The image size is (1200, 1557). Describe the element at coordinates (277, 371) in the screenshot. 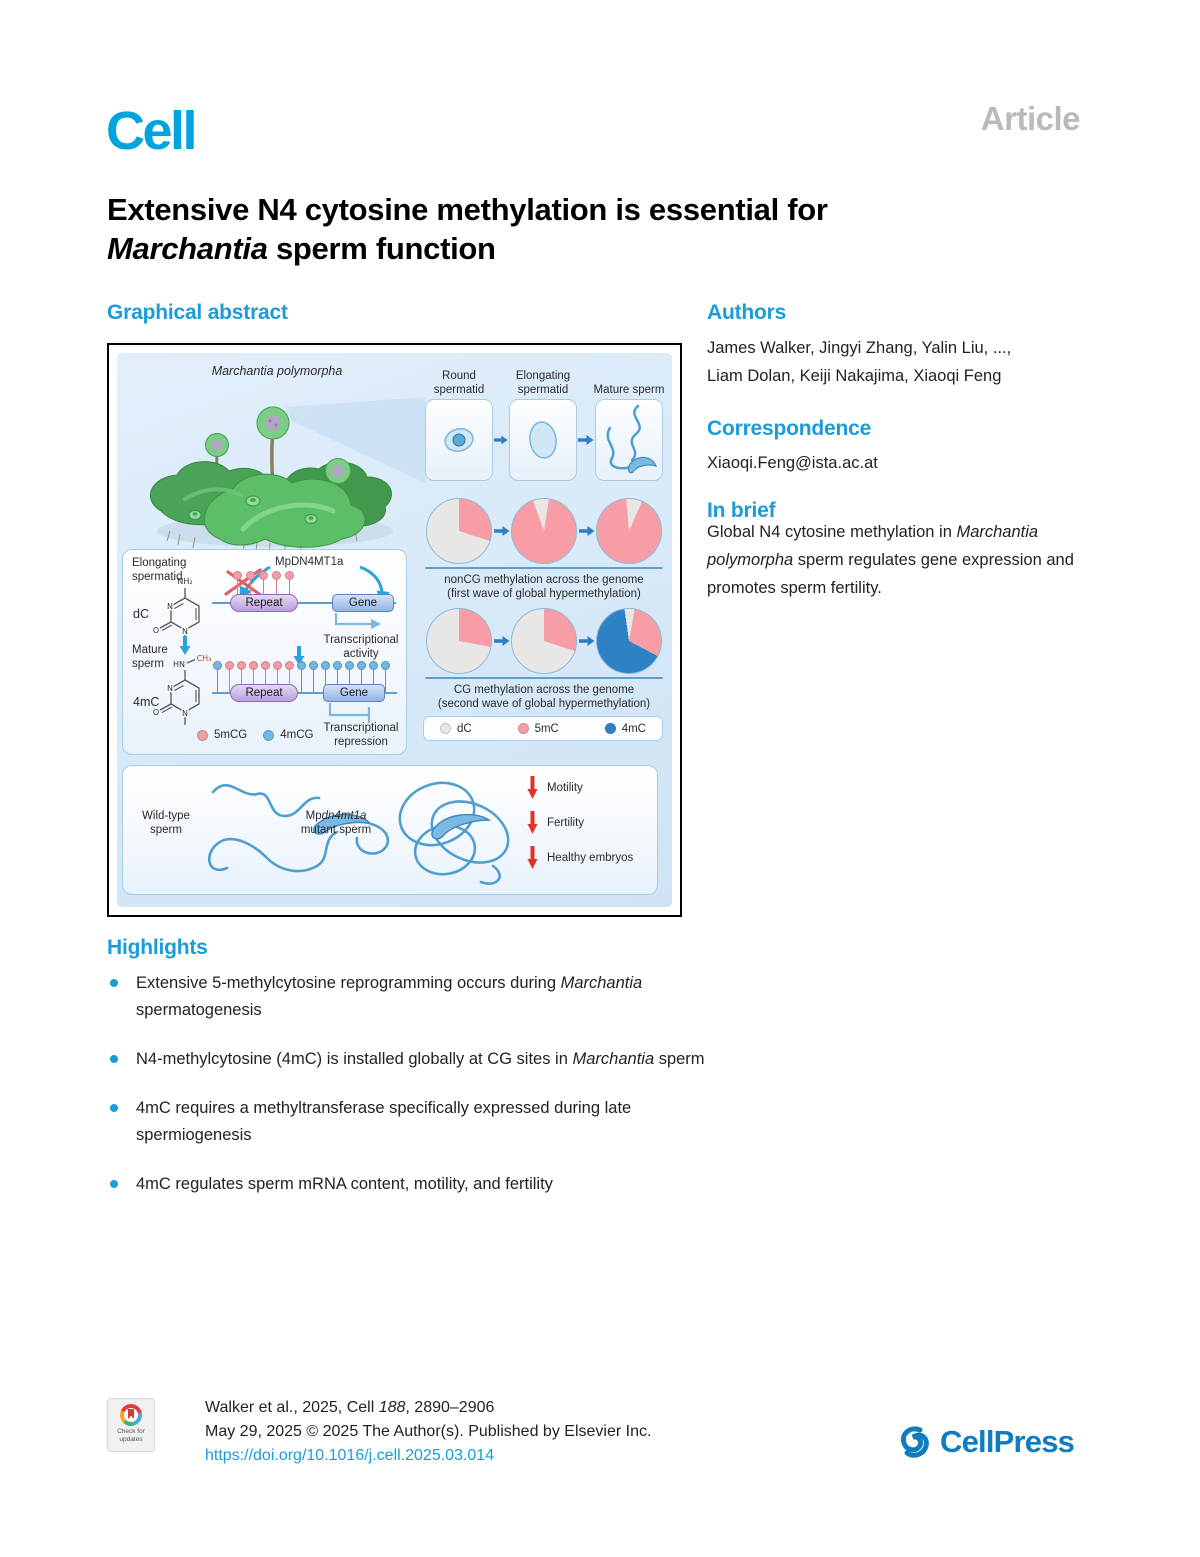

I see `plant-species-label: Marchantia polymorpha` at that location.